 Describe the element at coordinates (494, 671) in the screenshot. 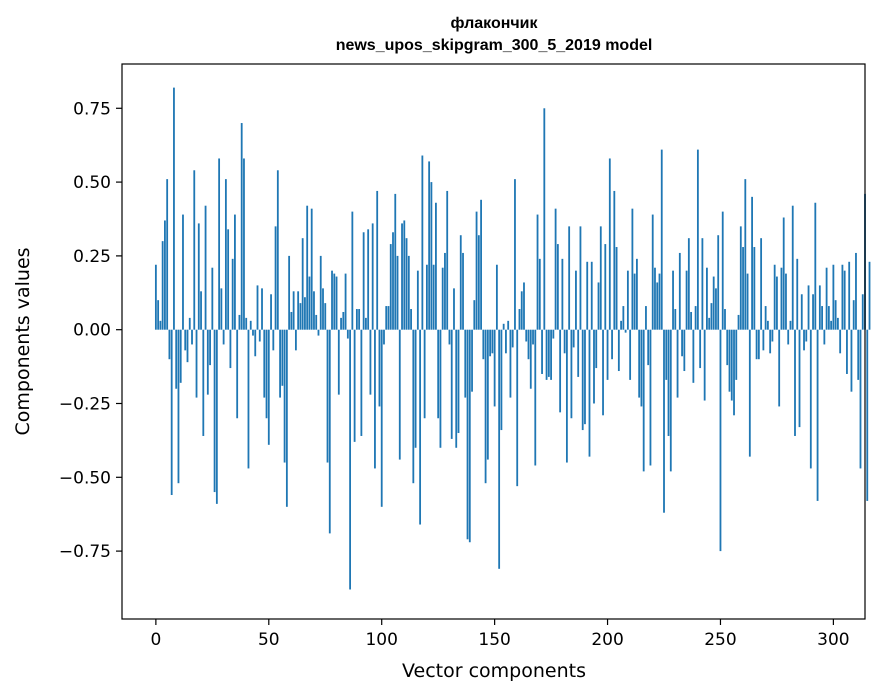

I see `x-axis-label: Vector components` at that location.